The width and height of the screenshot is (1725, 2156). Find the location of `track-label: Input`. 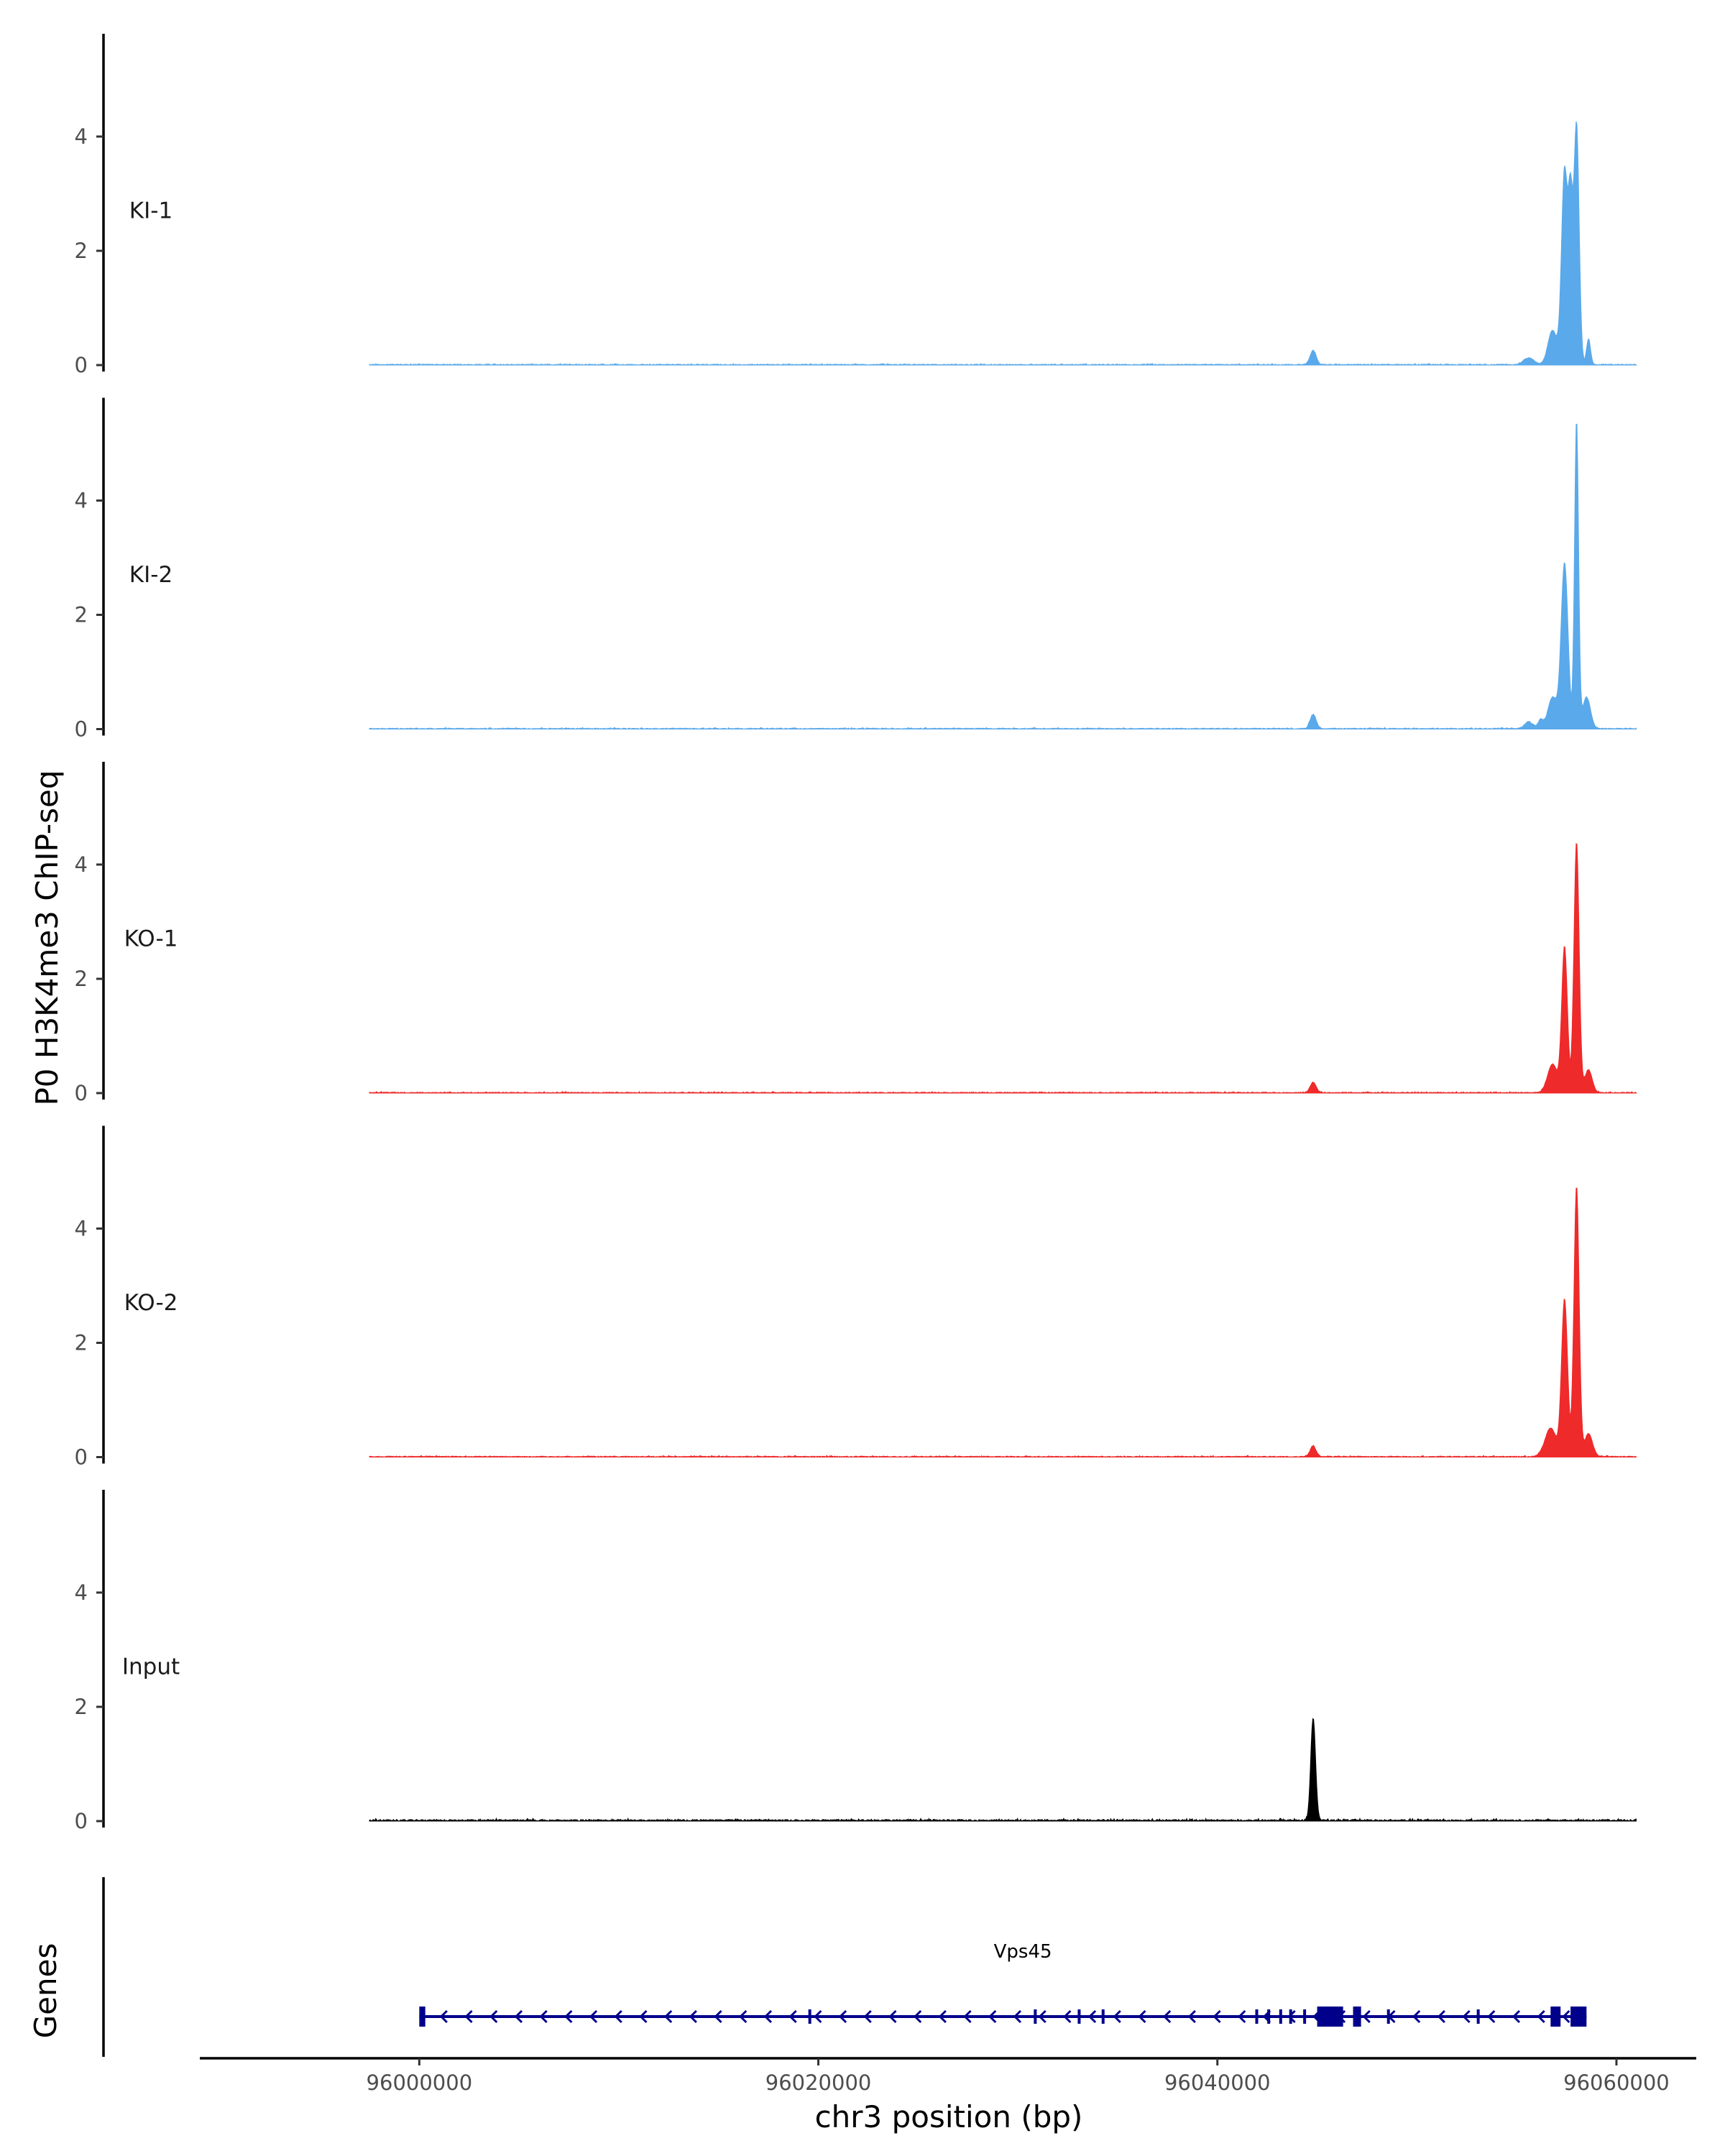

track-label: Input is located at coordinates (151, 1667).